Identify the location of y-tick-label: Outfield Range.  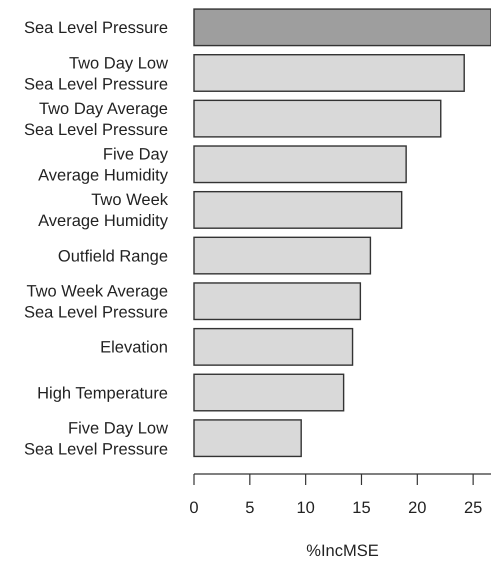
(113, 256).